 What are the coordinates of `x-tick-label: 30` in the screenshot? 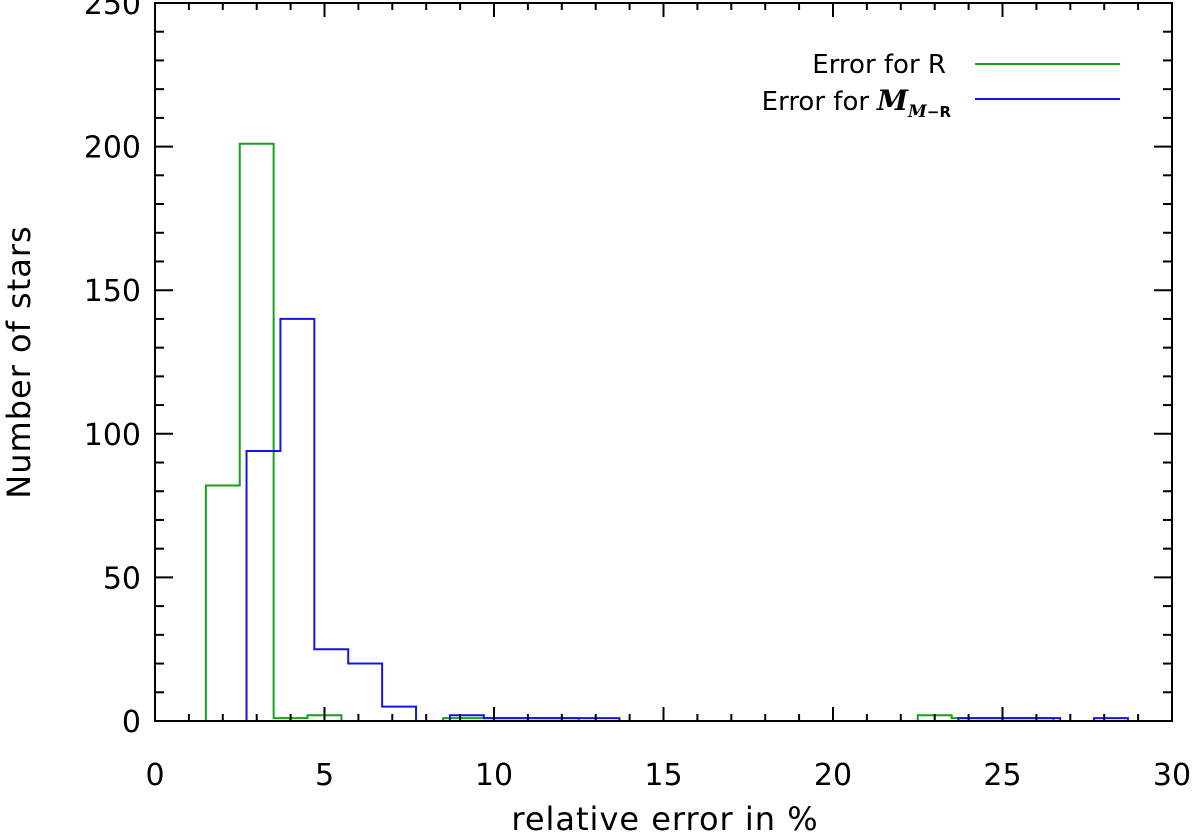 It's located at (1172, 775).